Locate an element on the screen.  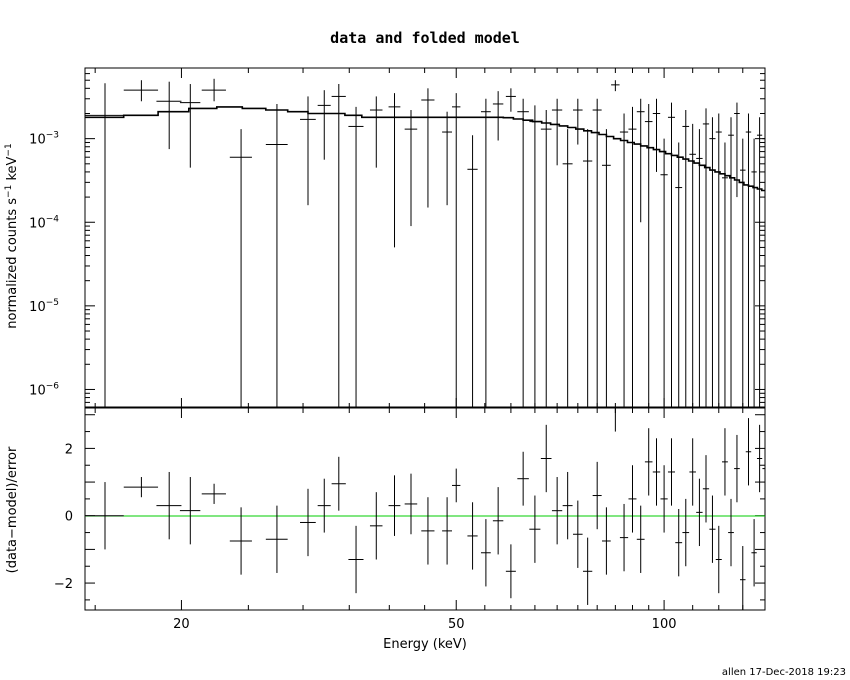
y-axis-label-top: normalized counts s−1 keV−1 is located at coordinates (12, 235).